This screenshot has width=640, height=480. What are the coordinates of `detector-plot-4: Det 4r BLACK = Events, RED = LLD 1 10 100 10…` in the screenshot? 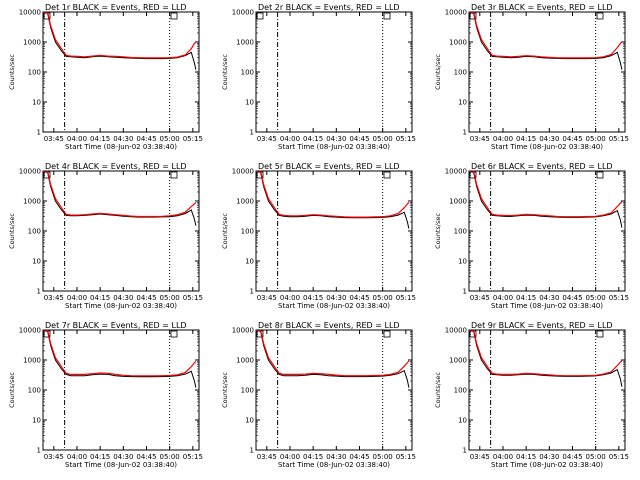 It's located at (105, 236).